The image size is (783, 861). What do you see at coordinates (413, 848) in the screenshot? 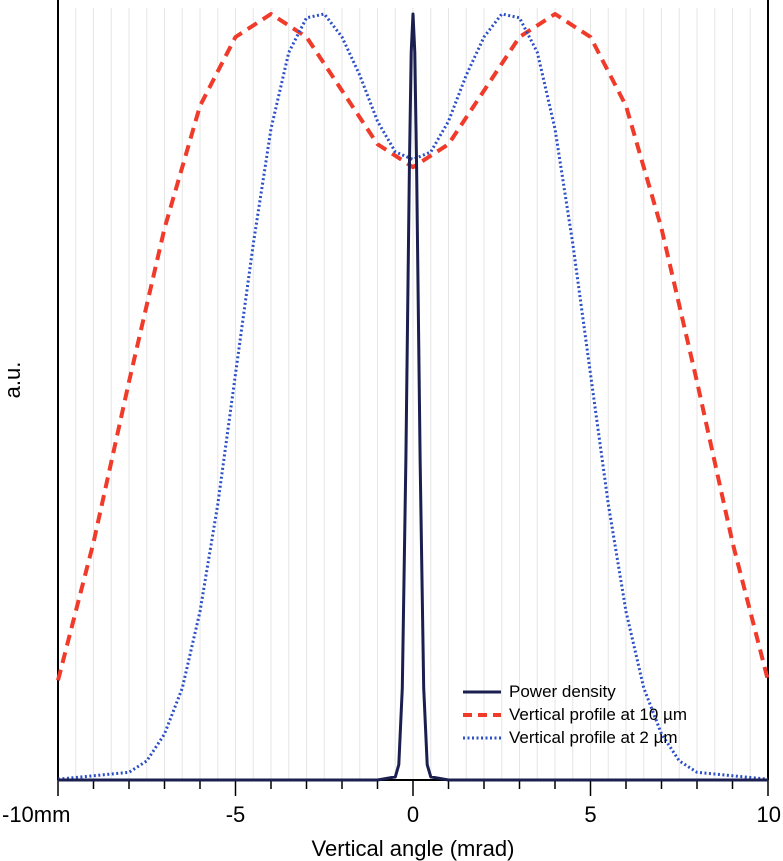
I see `x-axis-title: Vertical angle (mrad)` at bounding box center [413, 848].